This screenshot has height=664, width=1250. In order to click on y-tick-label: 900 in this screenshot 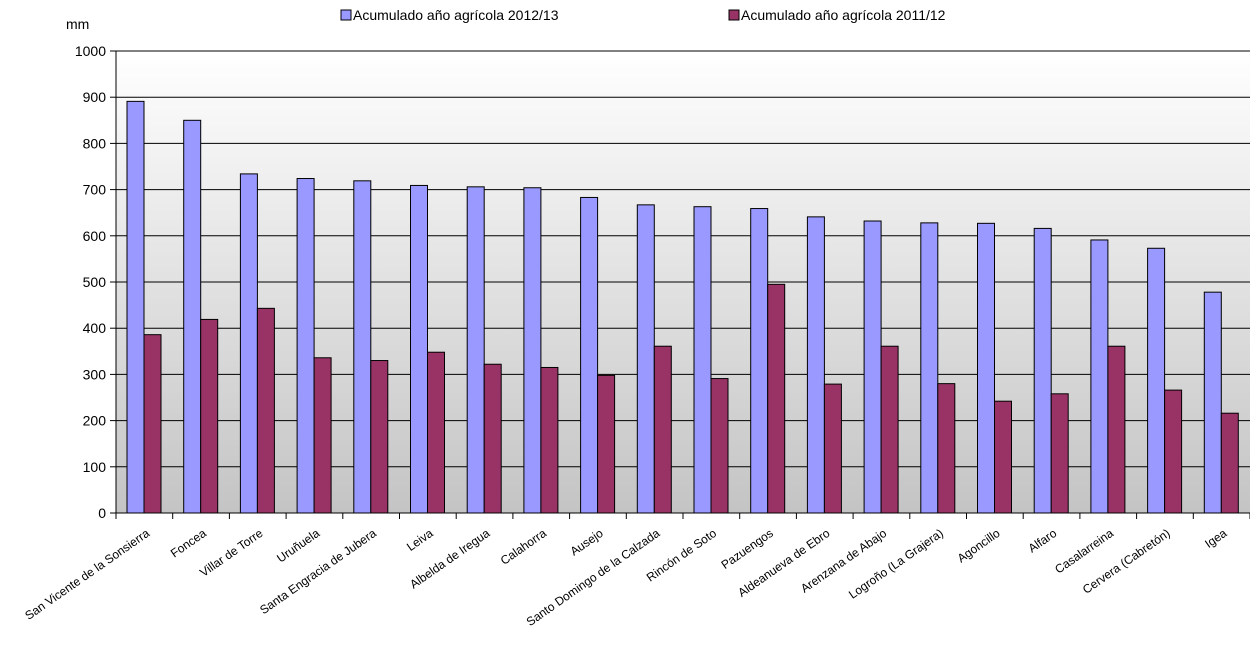, I will do `click(95, 97)`.